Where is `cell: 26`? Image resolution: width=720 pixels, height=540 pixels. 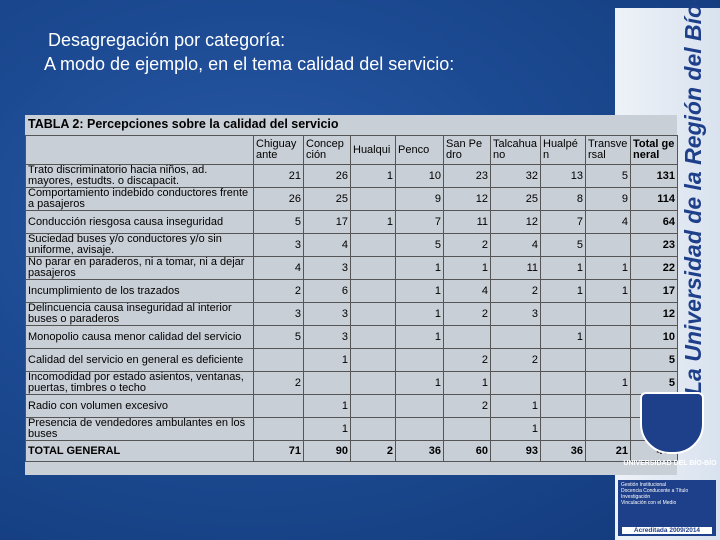
cell: 26 is located at coordinates (278, 199).